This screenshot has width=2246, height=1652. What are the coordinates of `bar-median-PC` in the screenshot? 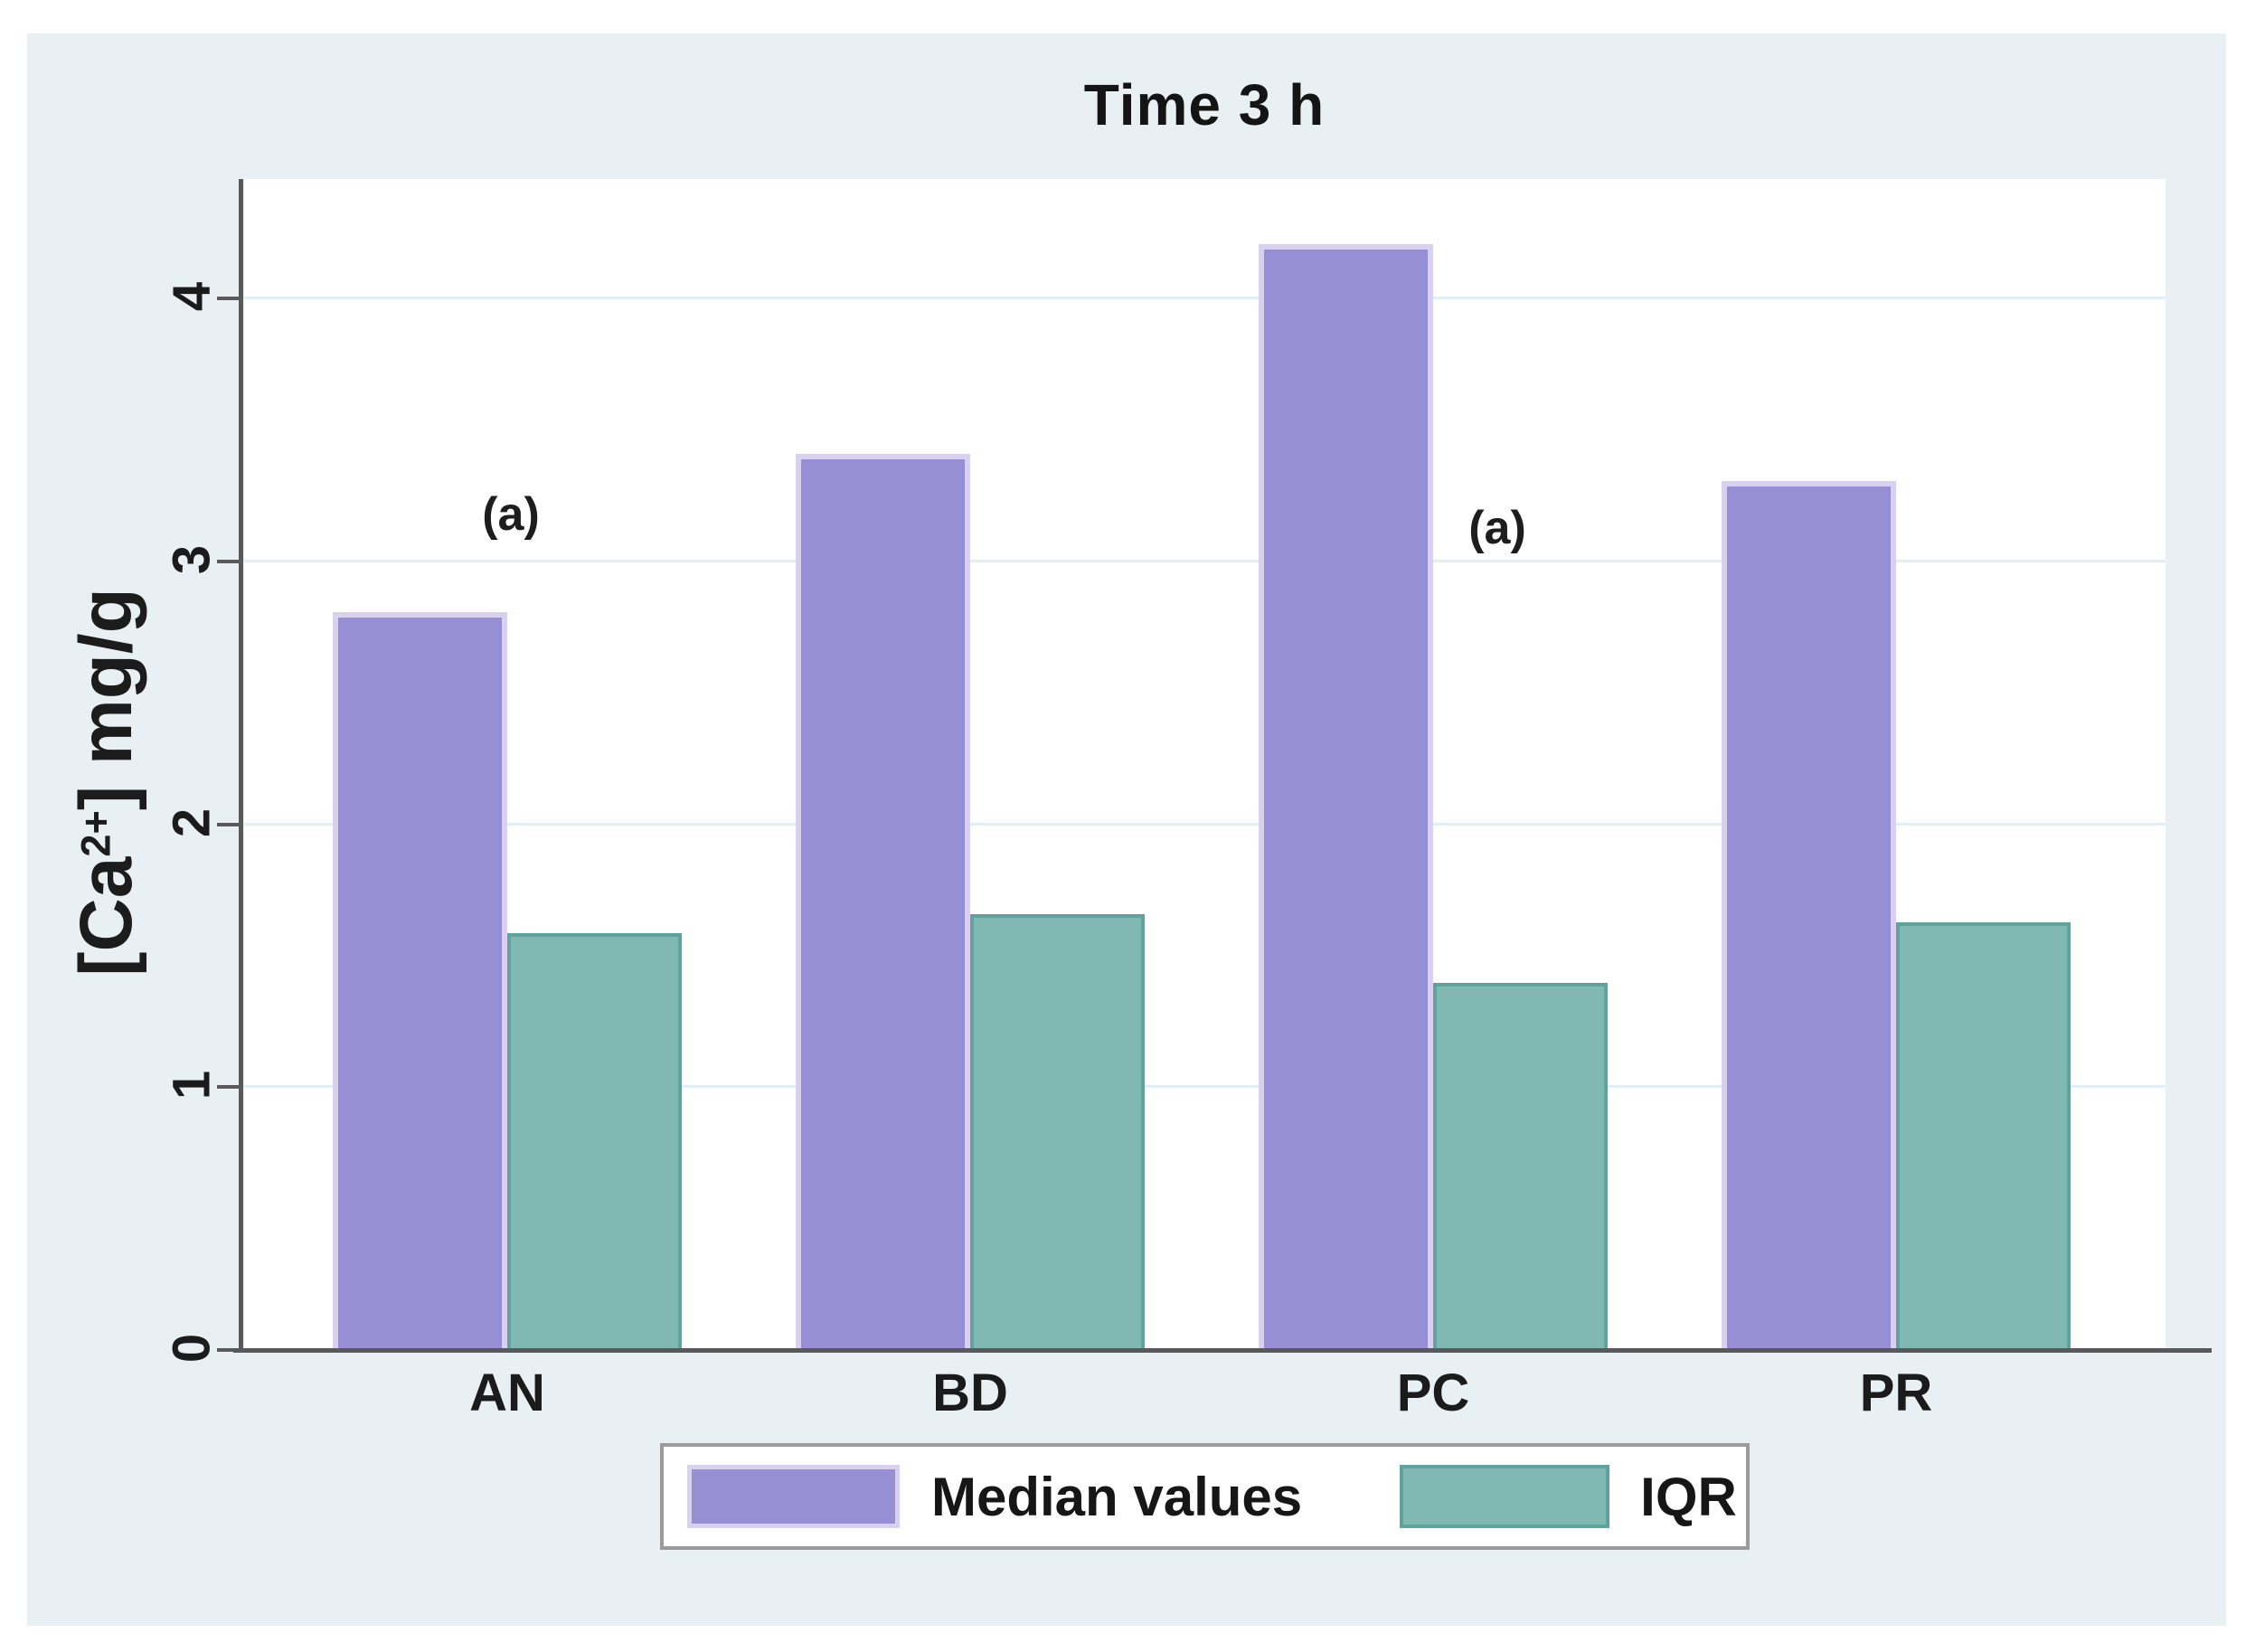 It's located at (1346, 796).